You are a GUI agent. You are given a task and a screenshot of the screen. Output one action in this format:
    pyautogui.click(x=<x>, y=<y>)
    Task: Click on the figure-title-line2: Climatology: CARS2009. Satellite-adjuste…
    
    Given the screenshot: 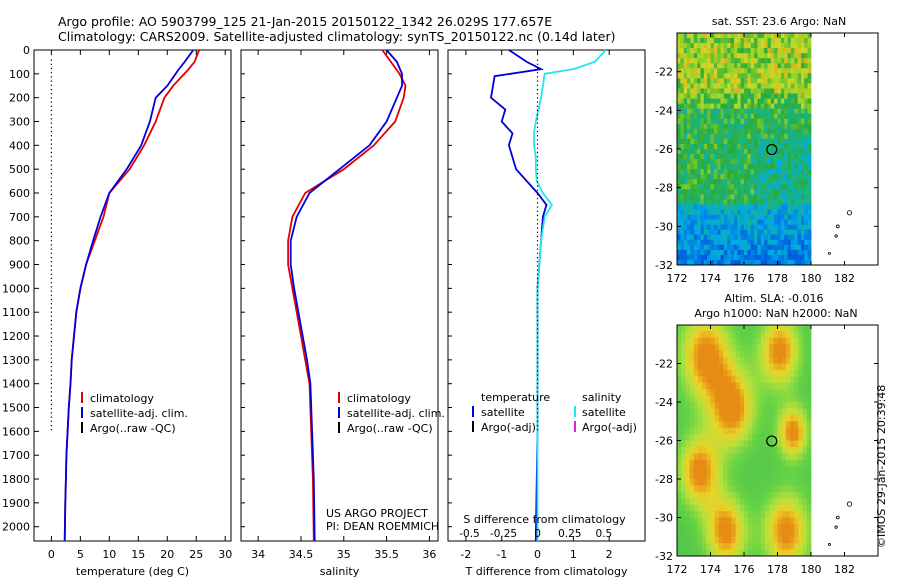 What is the action you would take?
    pyautogui.click(x=337, y=36)
    